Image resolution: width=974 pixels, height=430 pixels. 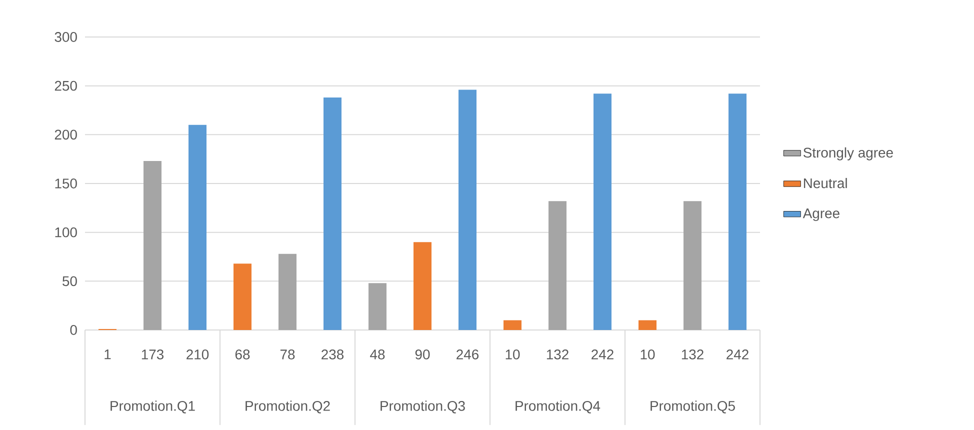 What do you see at coordinates (65, 37) in the screenshot?
I see `y-tick-label: 300` at bounding box center [65, 37].